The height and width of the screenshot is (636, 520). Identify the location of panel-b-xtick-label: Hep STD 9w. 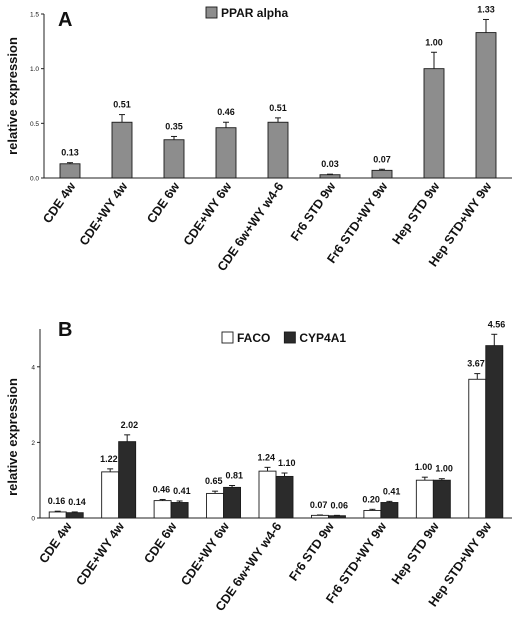
(415, 552).